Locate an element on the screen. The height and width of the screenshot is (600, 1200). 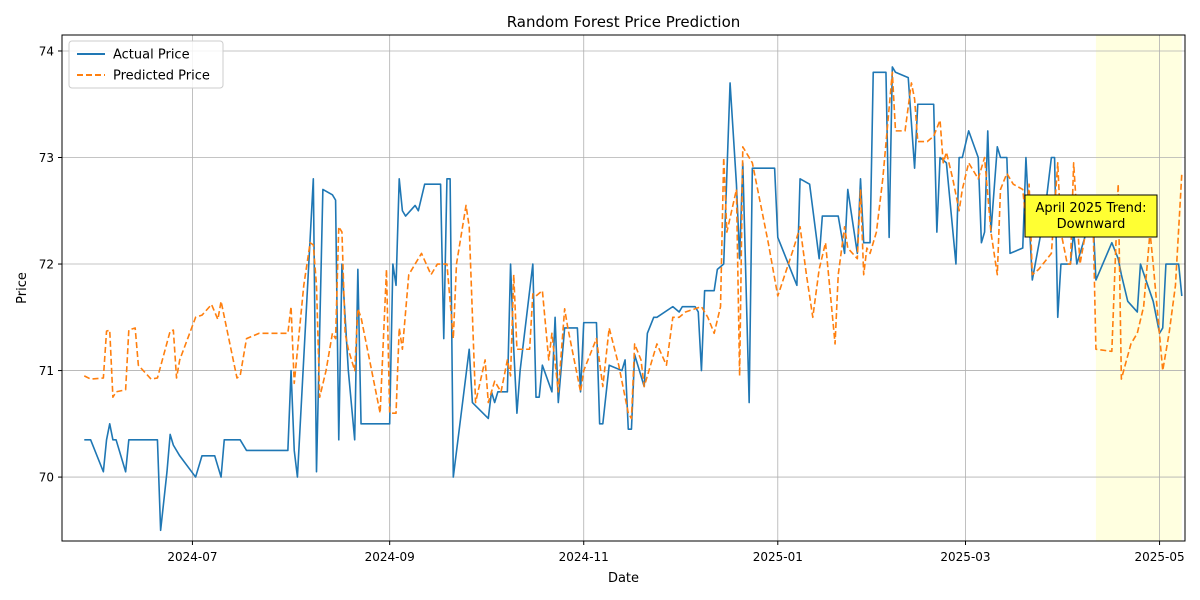
legend-box is located at coordinates (146, 64).